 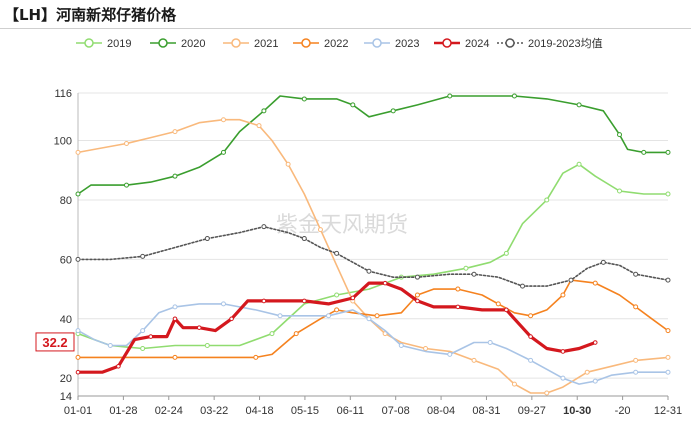 What do you see at coordinates (259, 411) in the screenshot?
I see `x-tick-label: 04-18` at bounding box center [259, 411].